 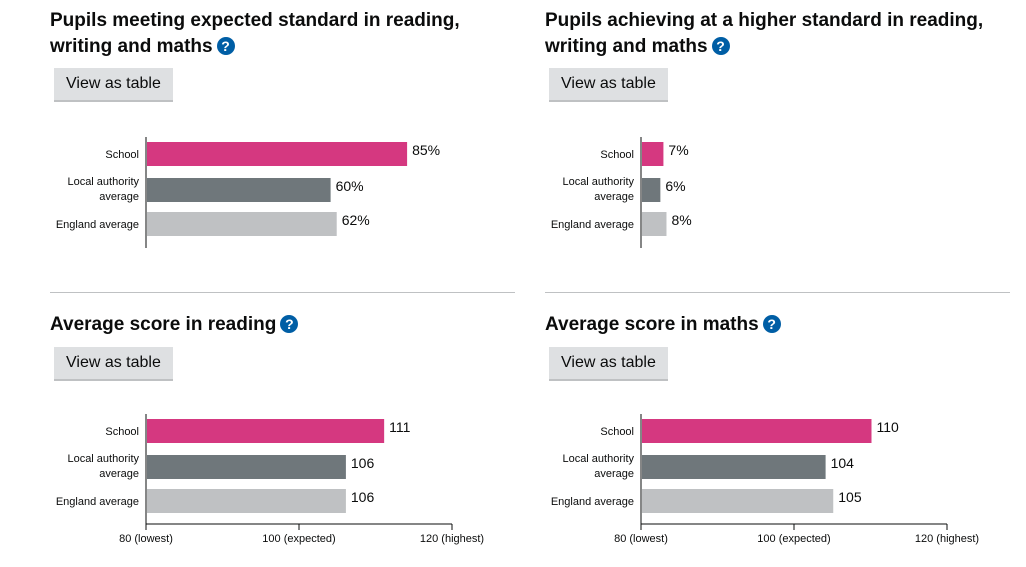 What do you see at coordinates (350, 186) in the screenshot?
I see `data-label: 60%` at bounding box center [350, 186].